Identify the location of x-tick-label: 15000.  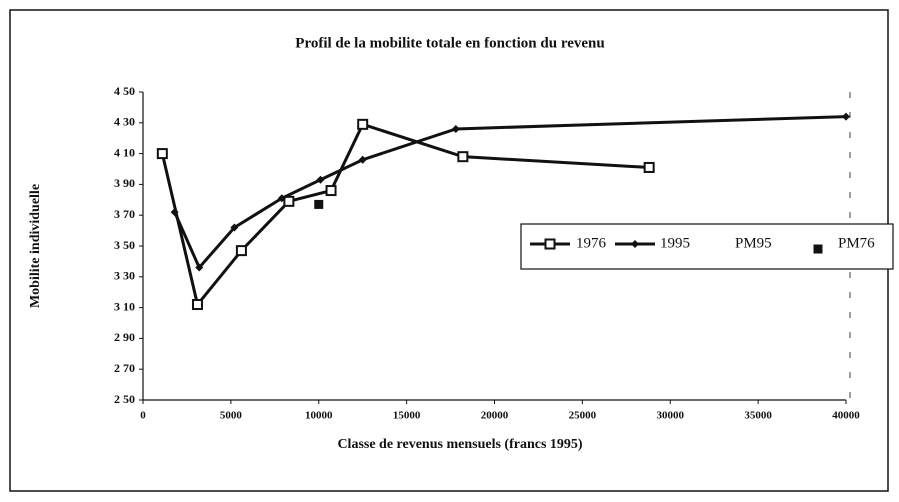
(407, 416).